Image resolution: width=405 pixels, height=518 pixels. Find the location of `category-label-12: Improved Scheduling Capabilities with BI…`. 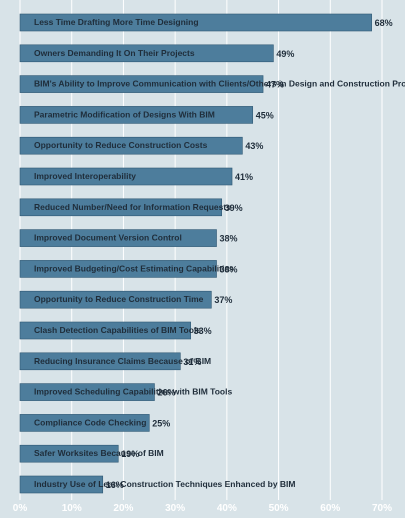

category-label-12: Improved Scheduling Capabilities with BI… is located at coordinates (133, 392).